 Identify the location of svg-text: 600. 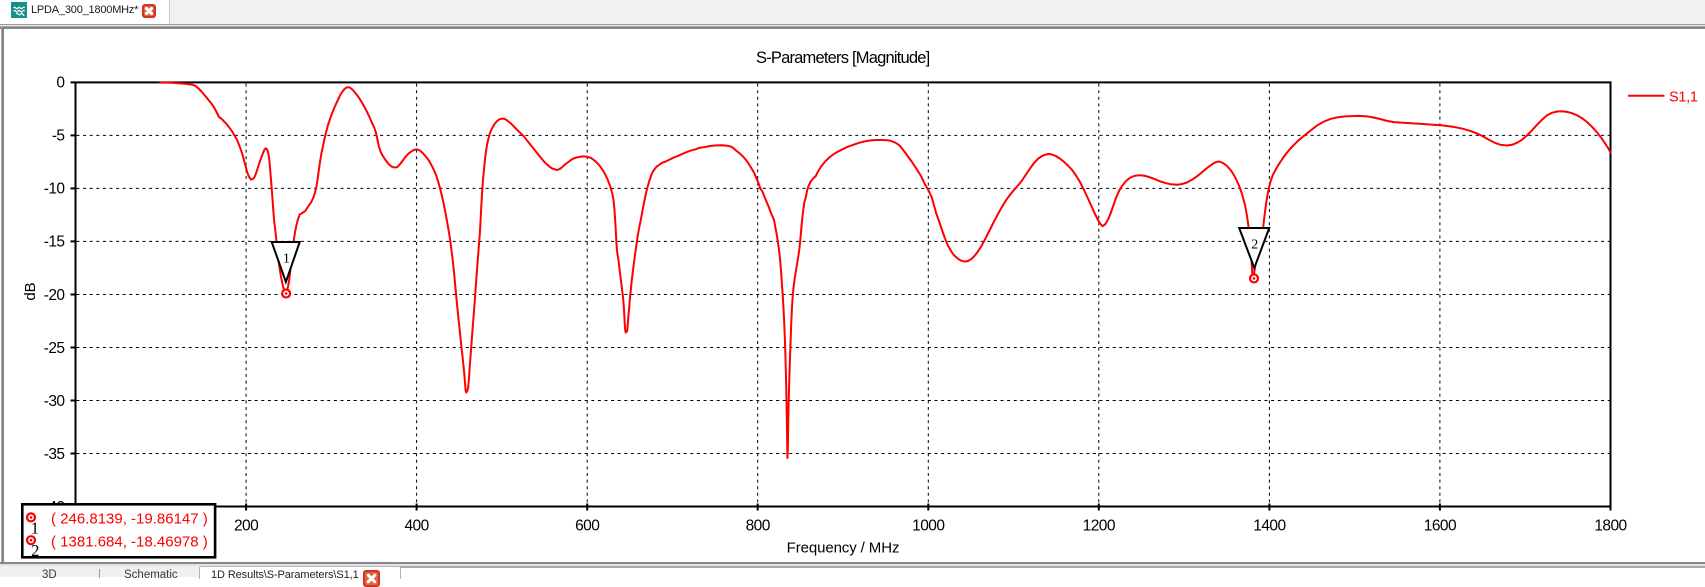
(587, 526).